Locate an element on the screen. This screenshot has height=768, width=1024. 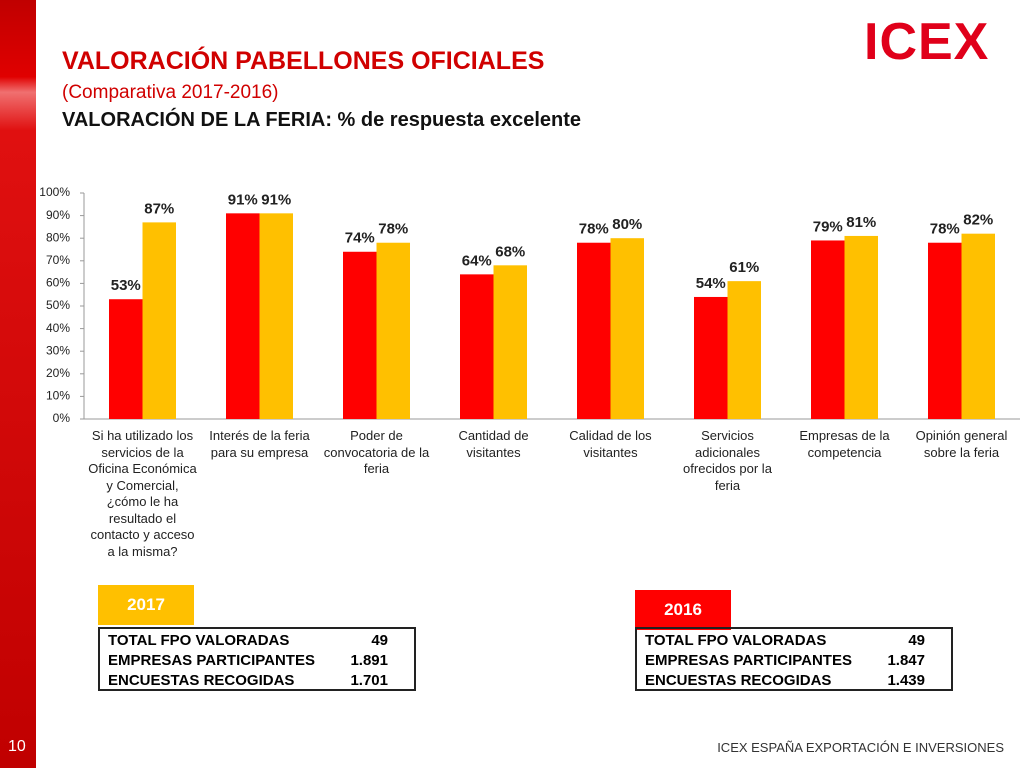
data-label: 80% is located at coordinates (627, 224).